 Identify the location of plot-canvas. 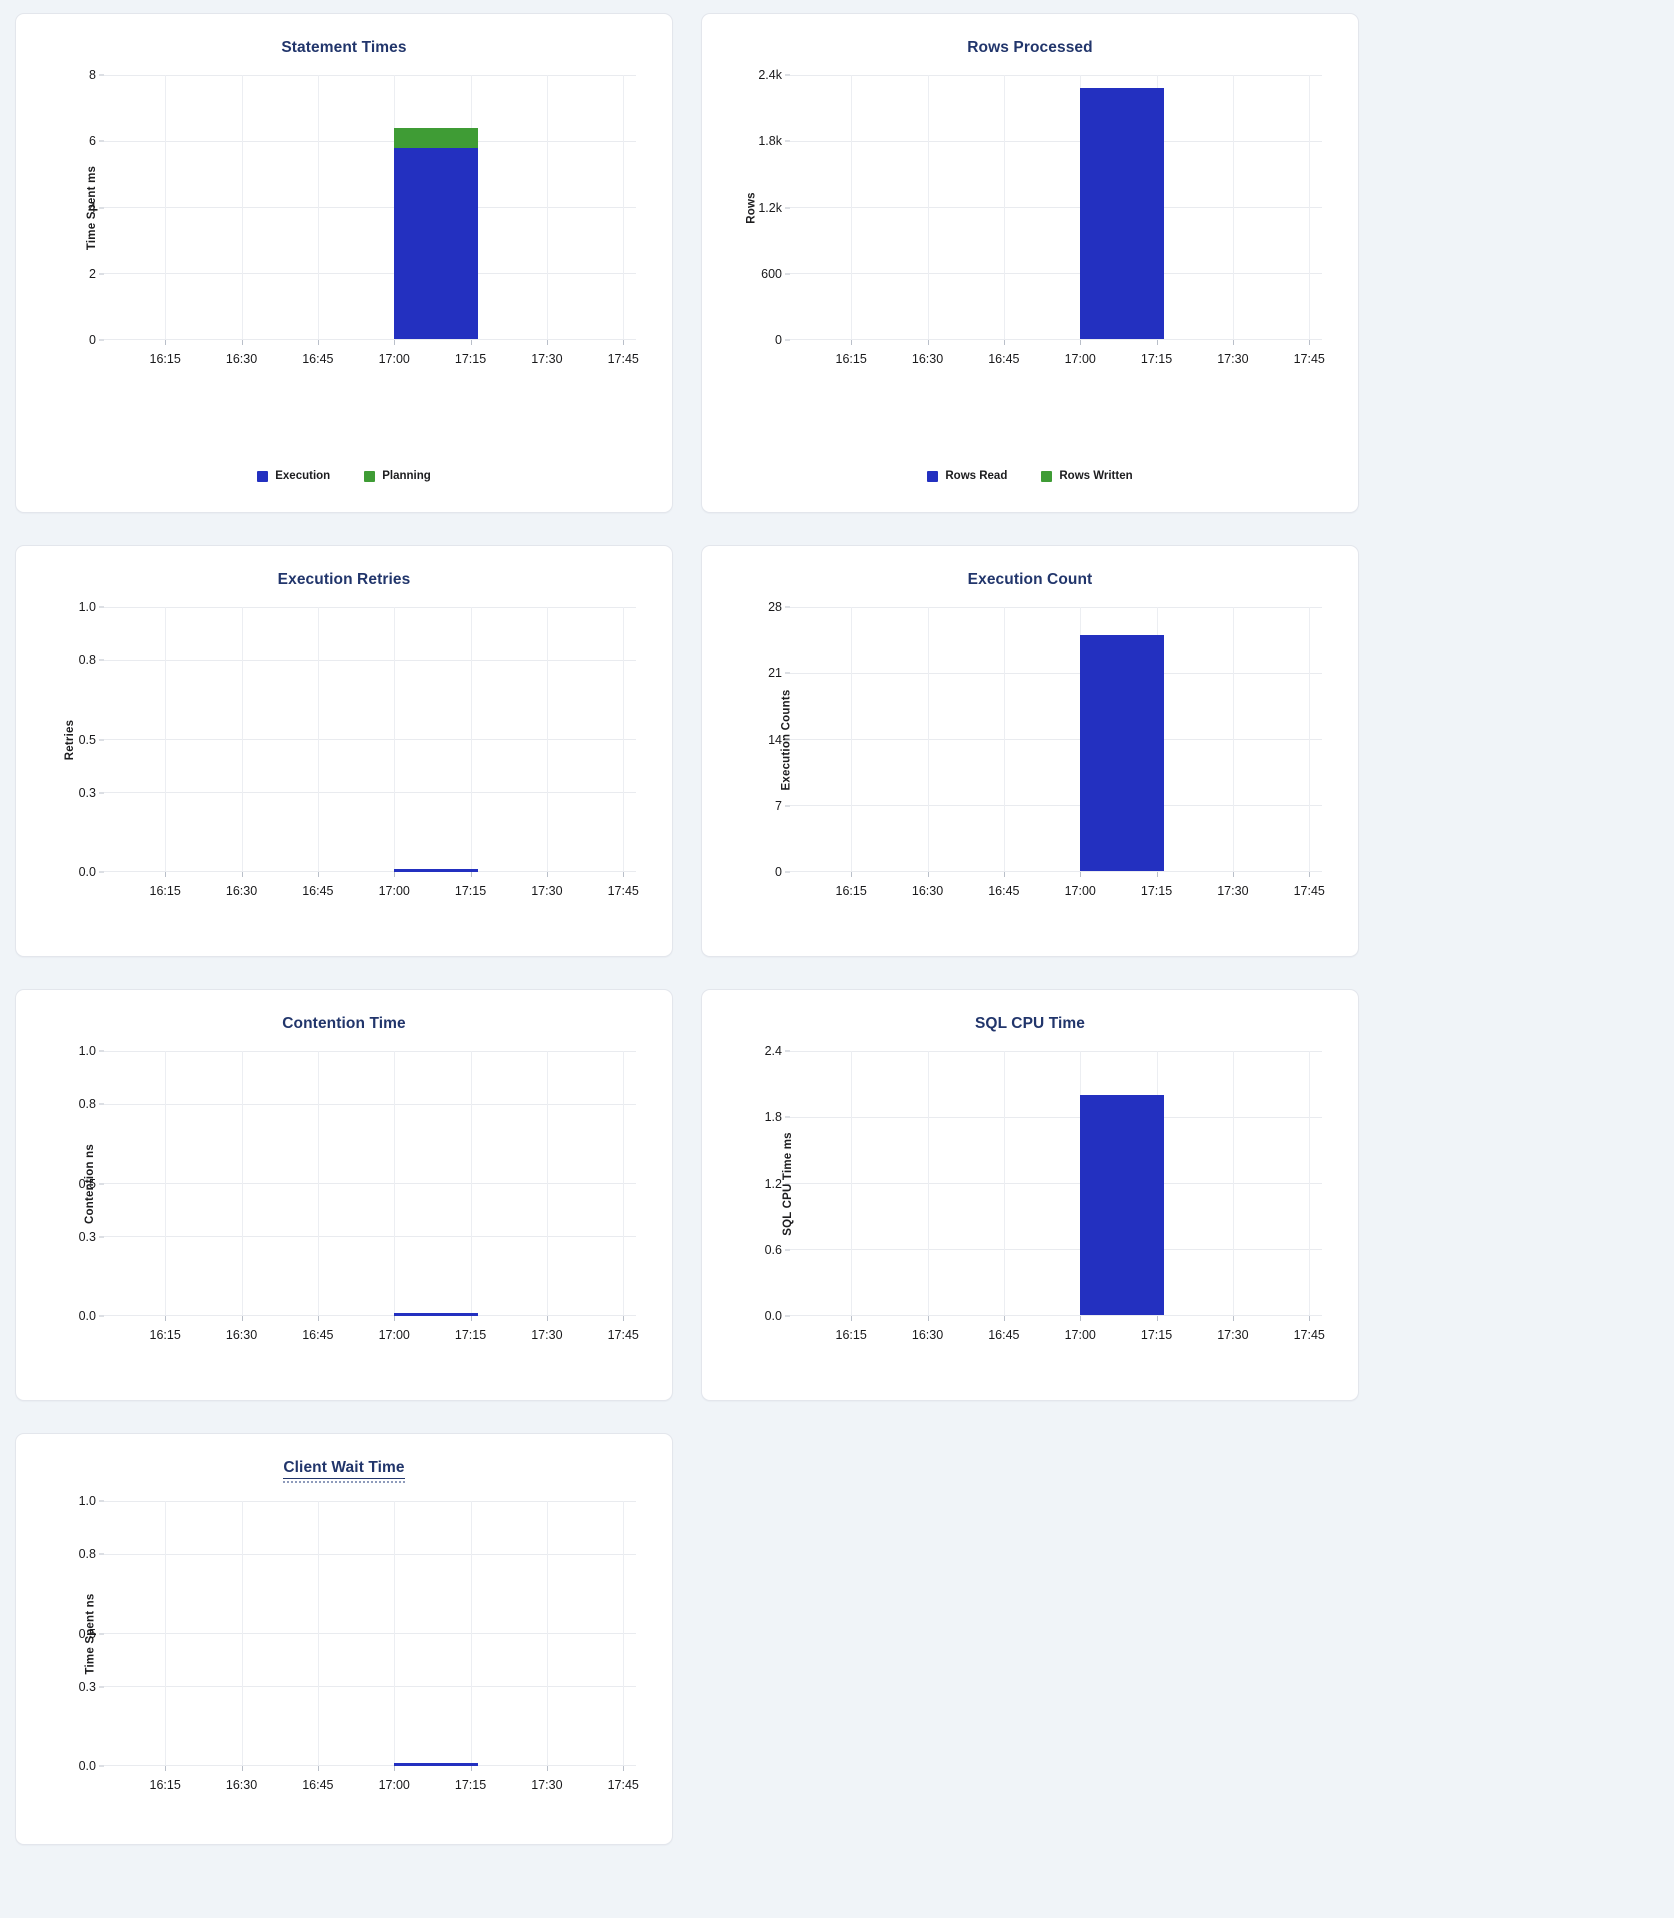
(1056, 1183).